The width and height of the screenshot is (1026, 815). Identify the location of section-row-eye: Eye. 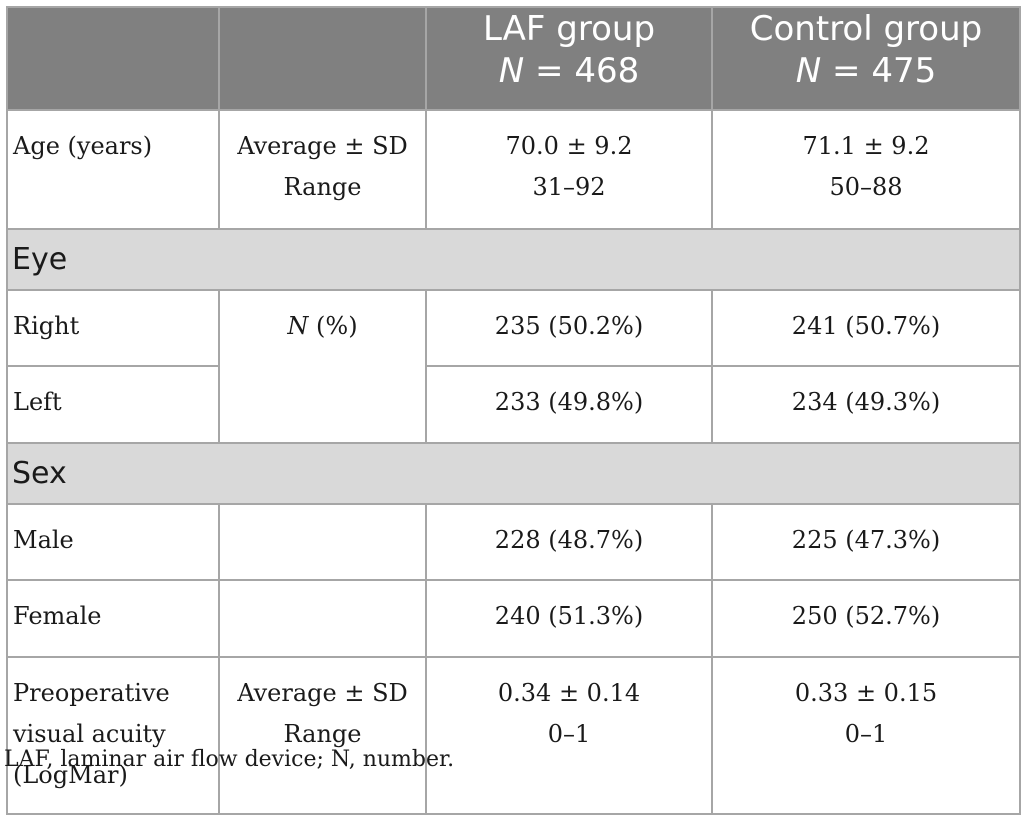
(513, 259).